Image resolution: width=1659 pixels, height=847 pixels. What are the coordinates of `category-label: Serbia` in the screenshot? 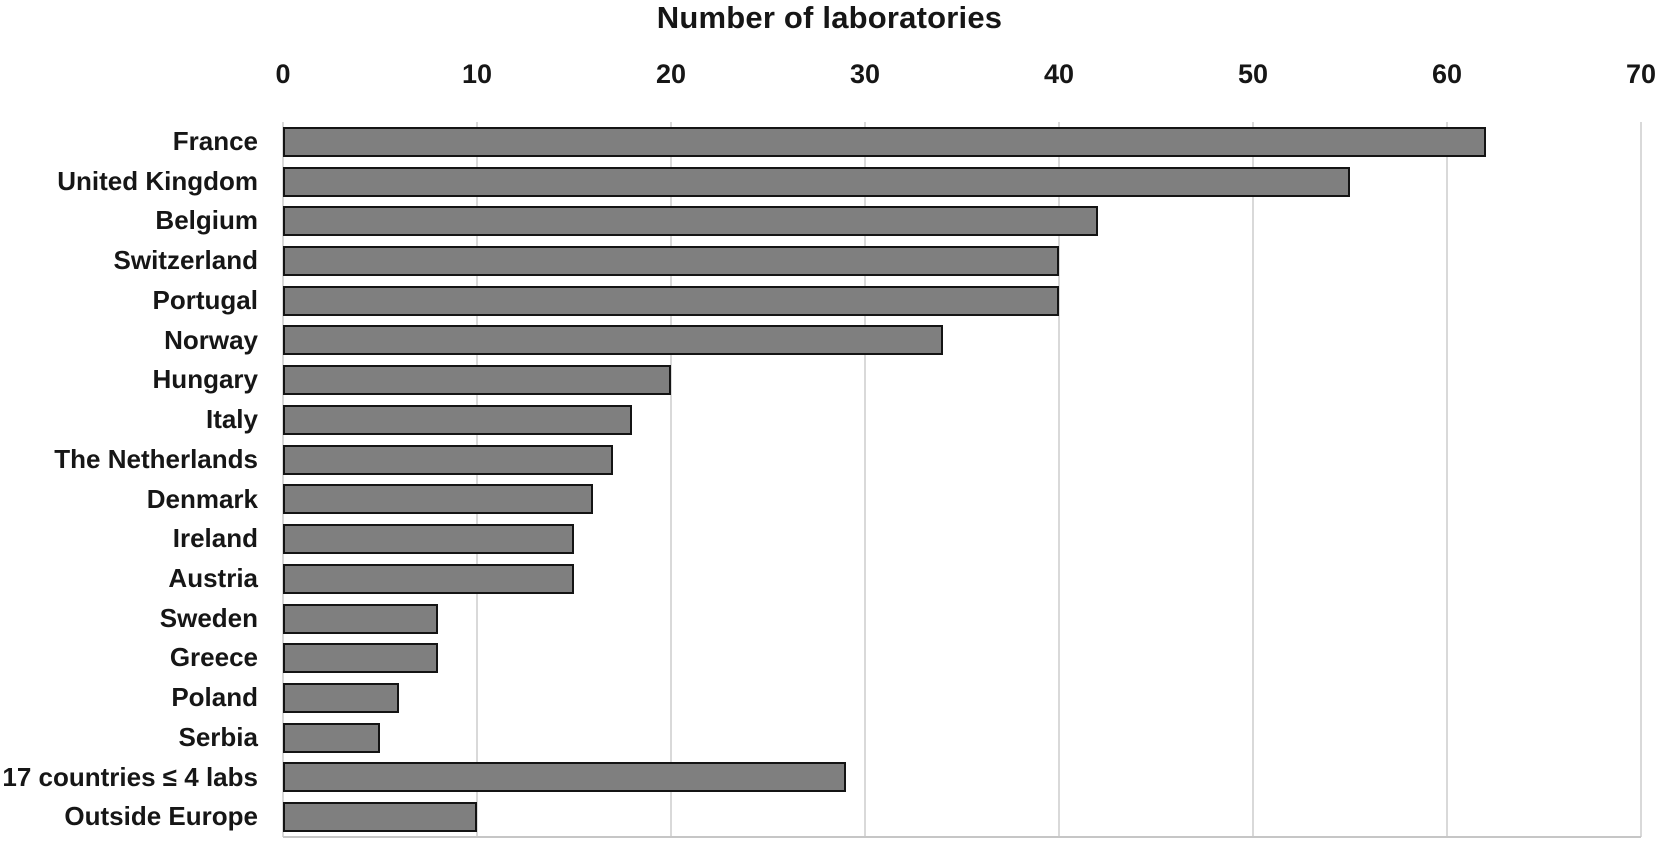 It's located at (218, 736).